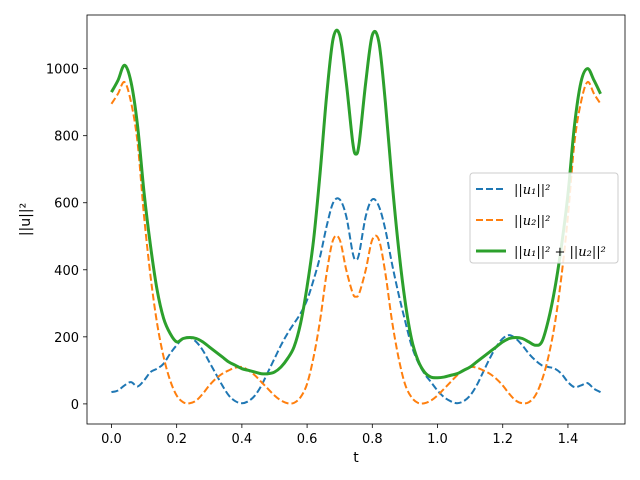 The height and width of the screenshot is (480, 640). I want to click on x-tick-label: 1.2, so click(502, 439).